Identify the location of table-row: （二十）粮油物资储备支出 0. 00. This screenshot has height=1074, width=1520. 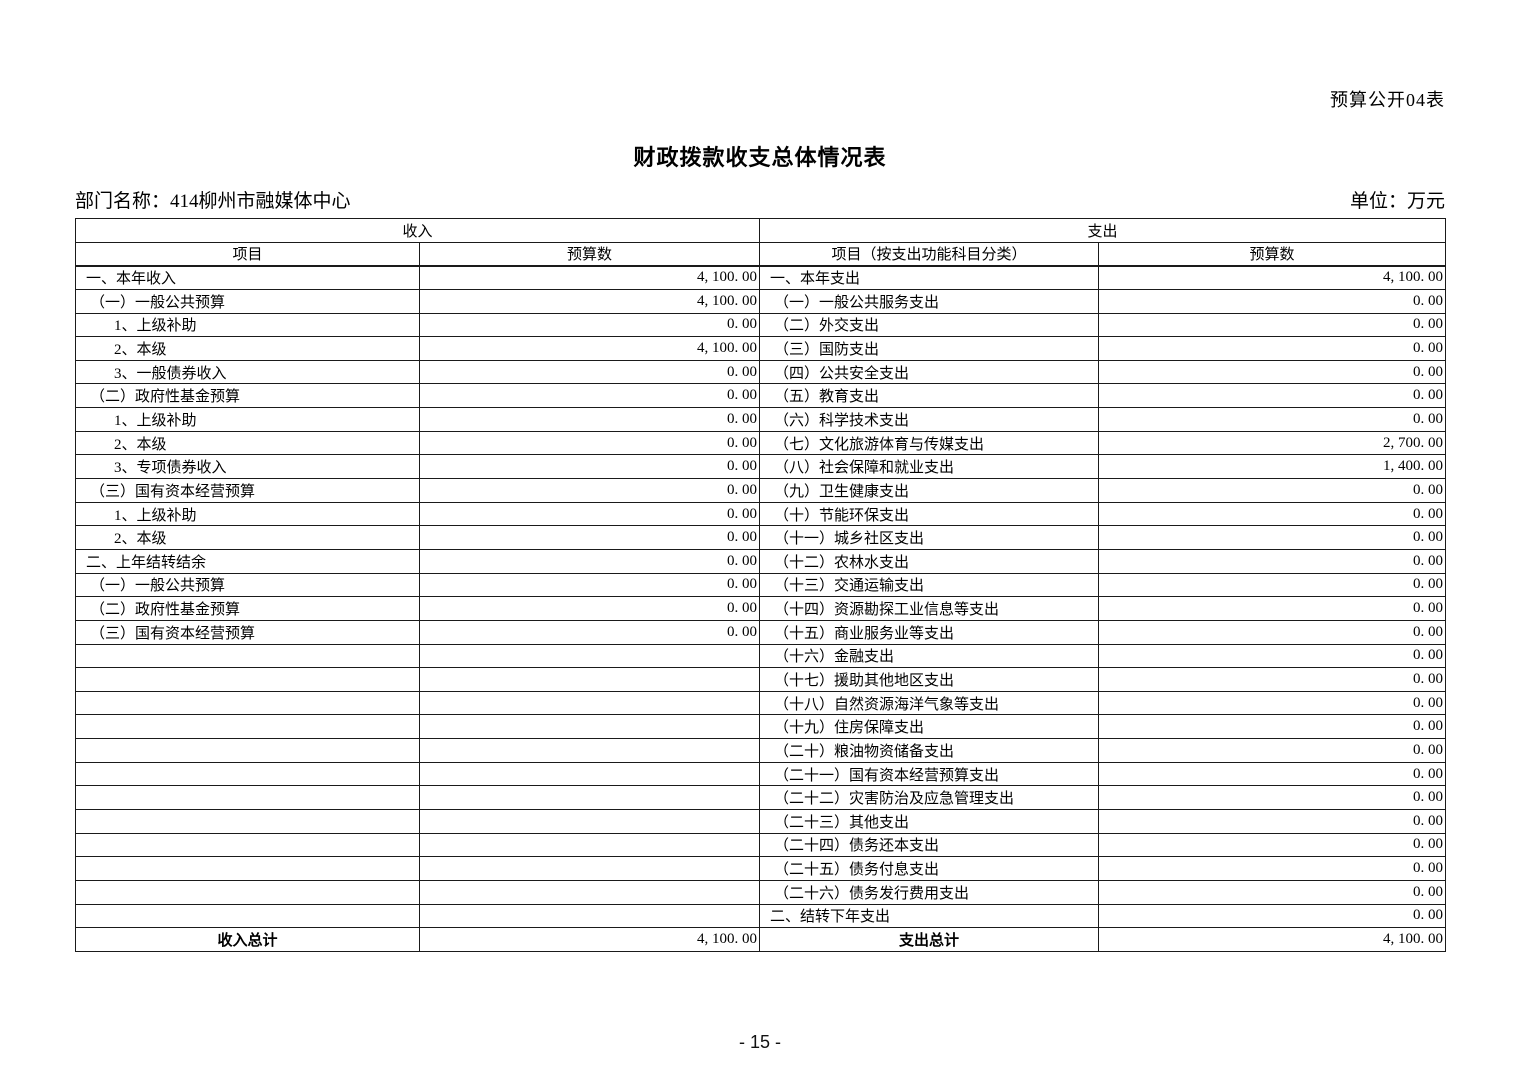
(761, 750).